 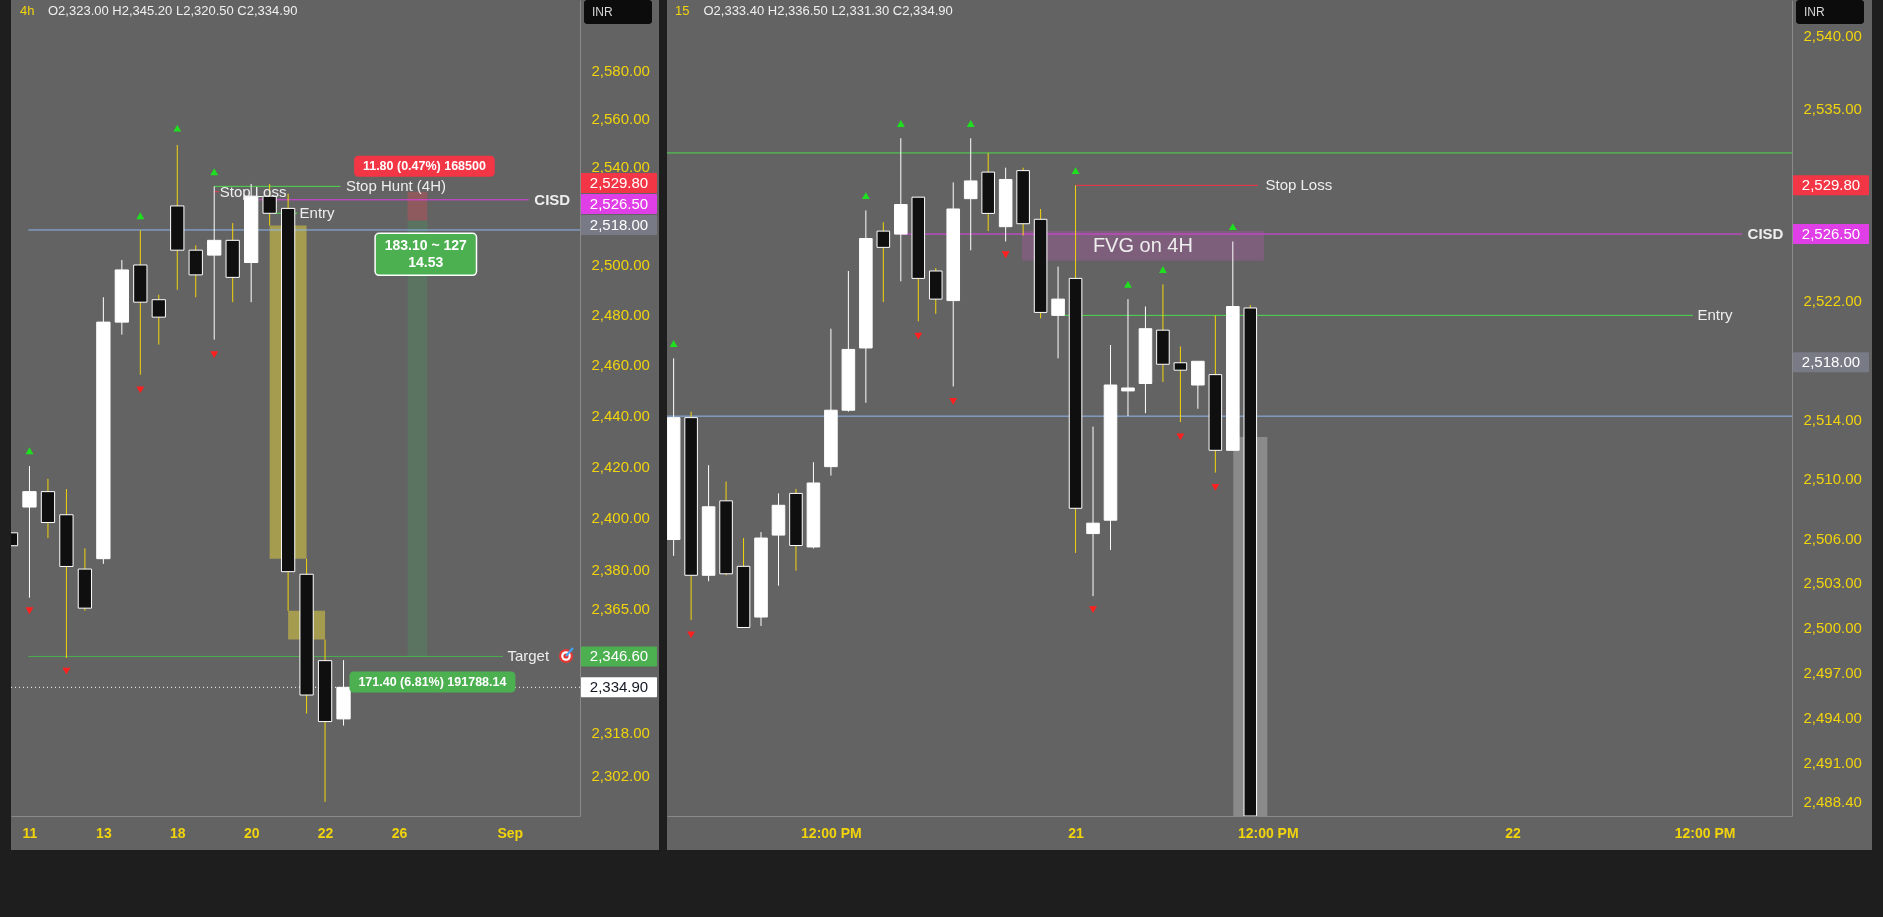 I want to click on ref-line-label: Target, so click(x=528, y=656).